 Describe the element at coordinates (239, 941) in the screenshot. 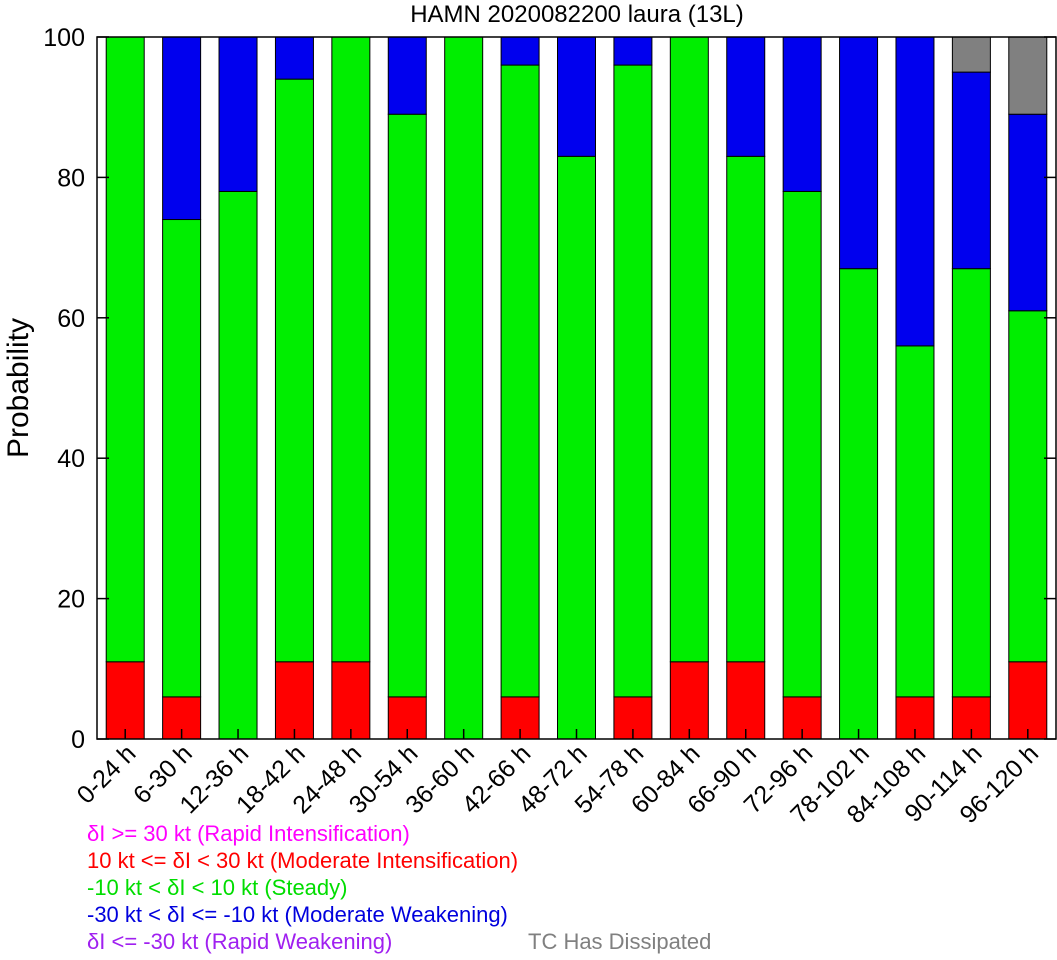

I see `legend-entry: δI <= -30 kt (Rapid Weakening)` at that location.